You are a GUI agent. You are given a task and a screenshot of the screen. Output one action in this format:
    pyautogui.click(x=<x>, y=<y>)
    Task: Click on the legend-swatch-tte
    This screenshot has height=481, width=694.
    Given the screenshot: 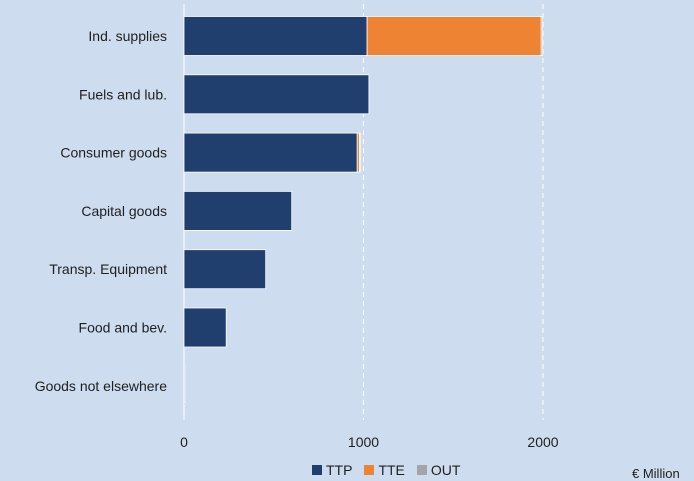 What is the action you would take?
    pyautogui.click(x=369, y=470)
    